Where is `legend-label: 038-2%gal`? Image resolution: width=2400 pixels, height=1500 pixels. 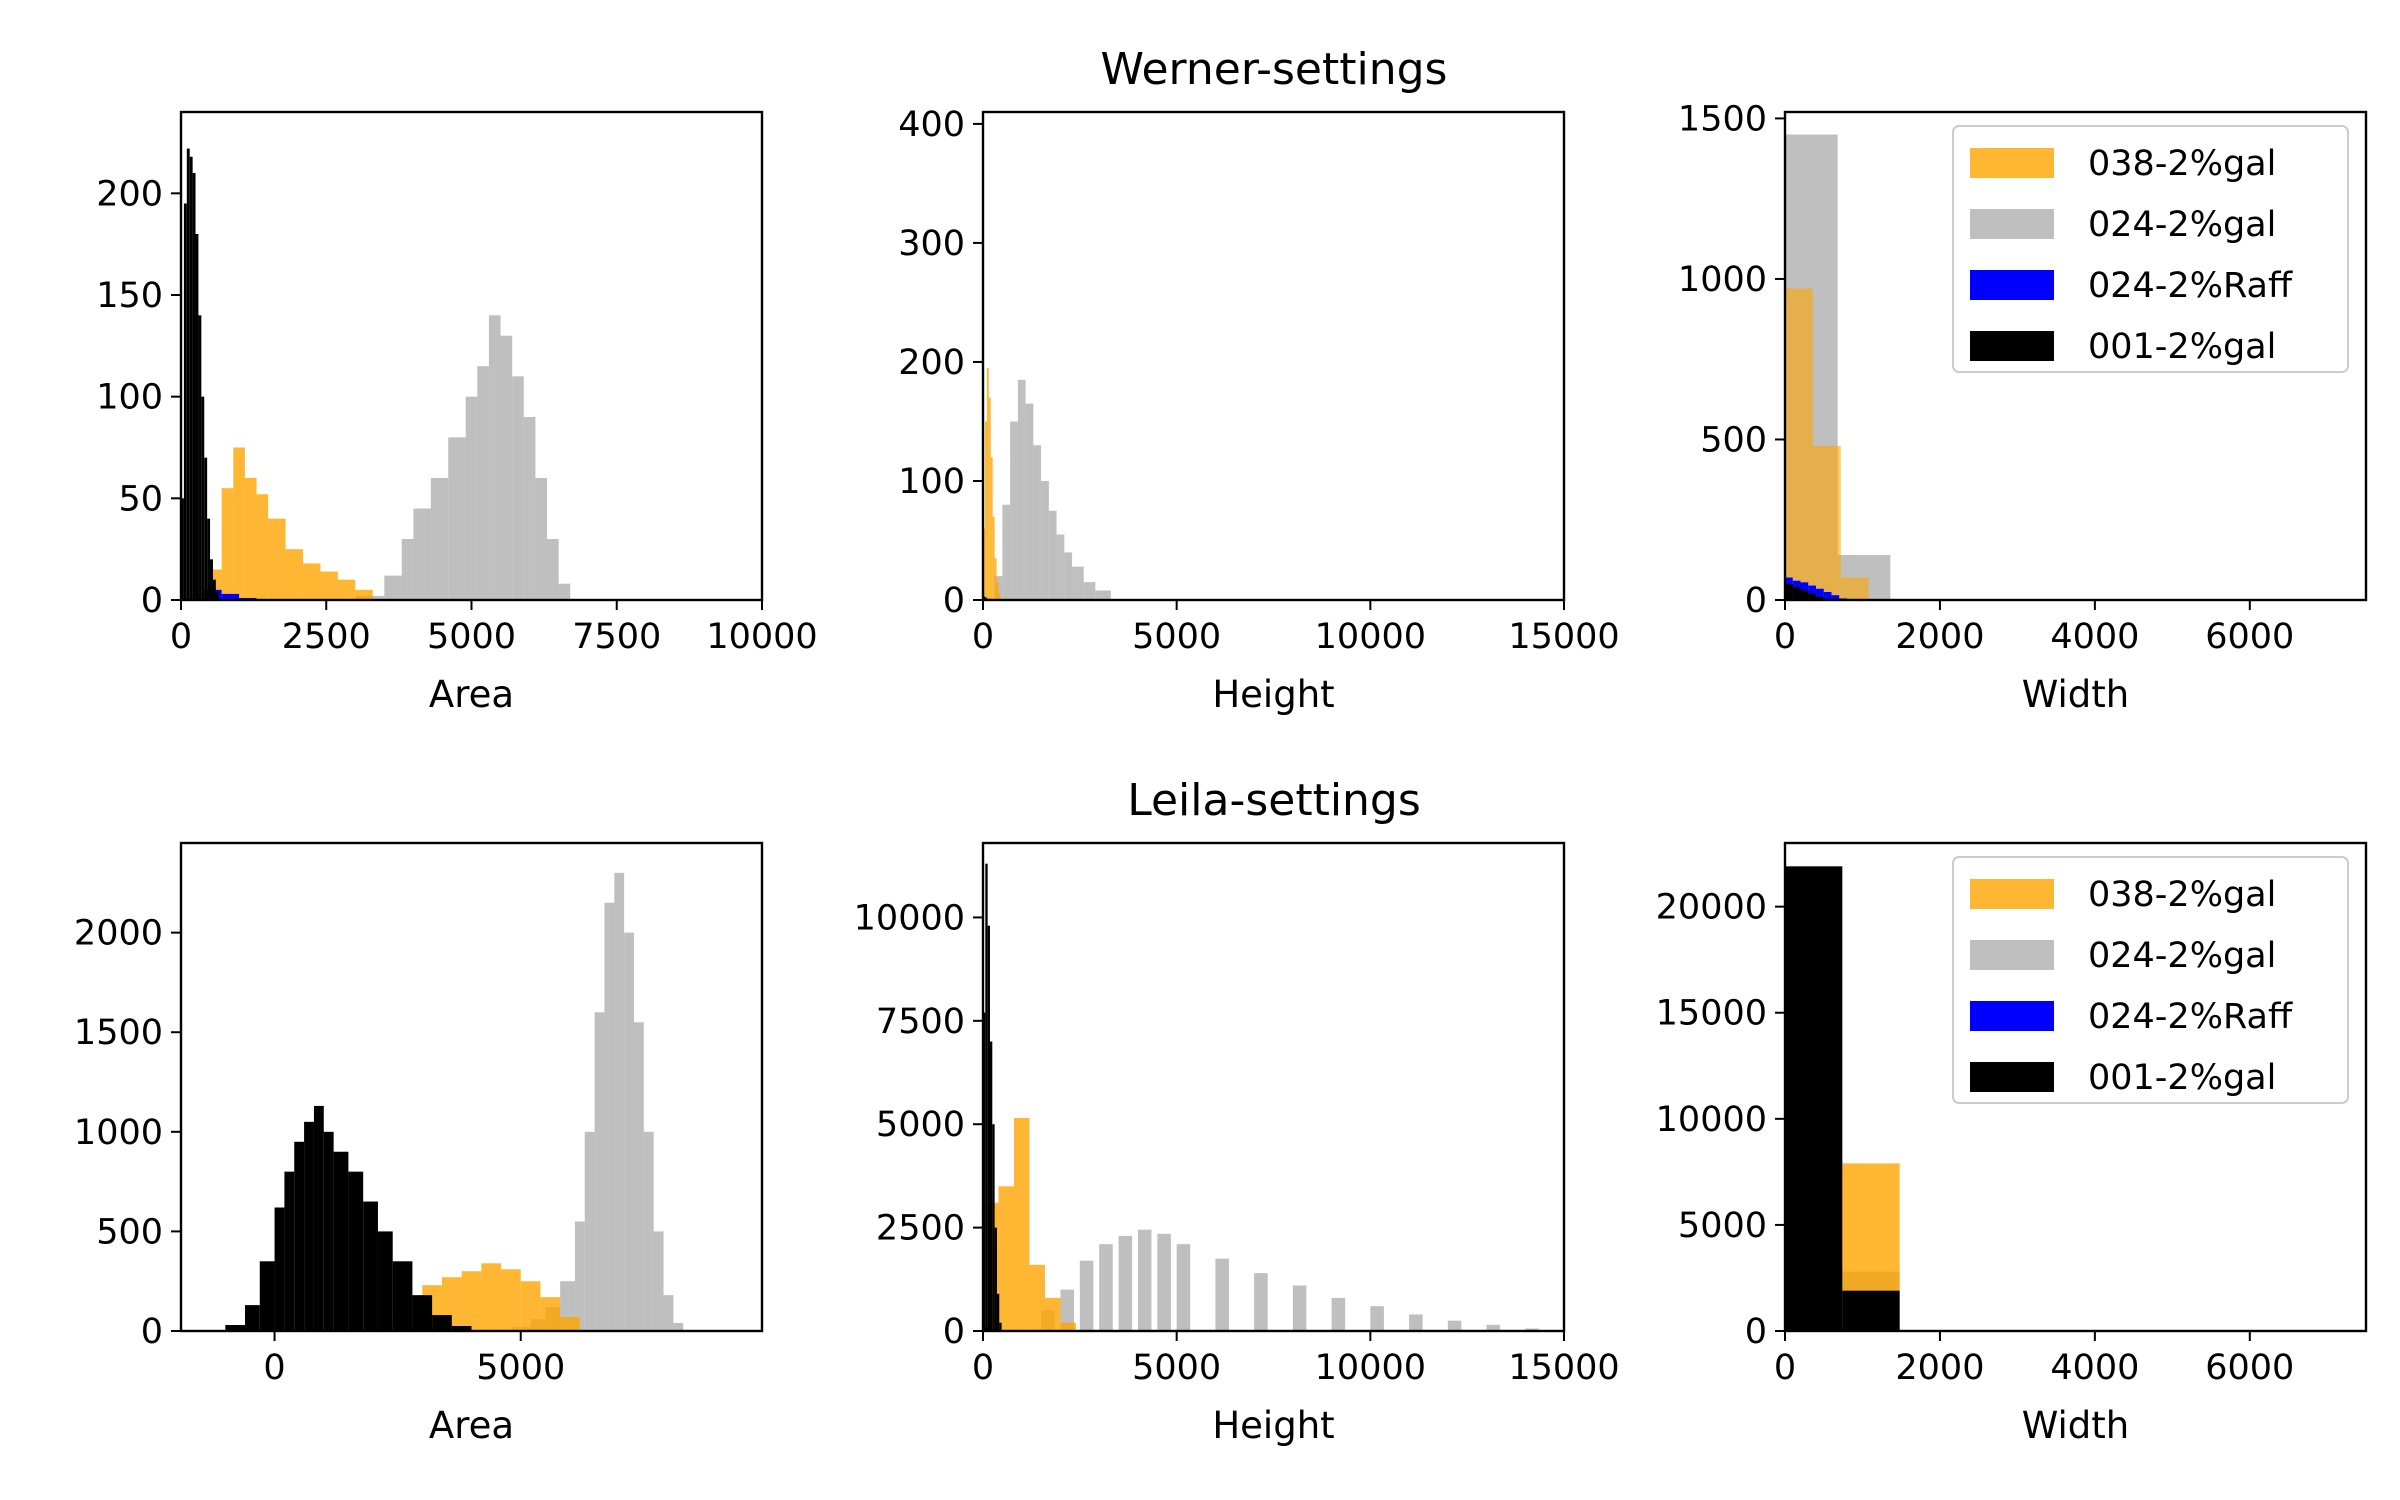
legend-label: 038-2%gal is located at coordinates (2182, 895).